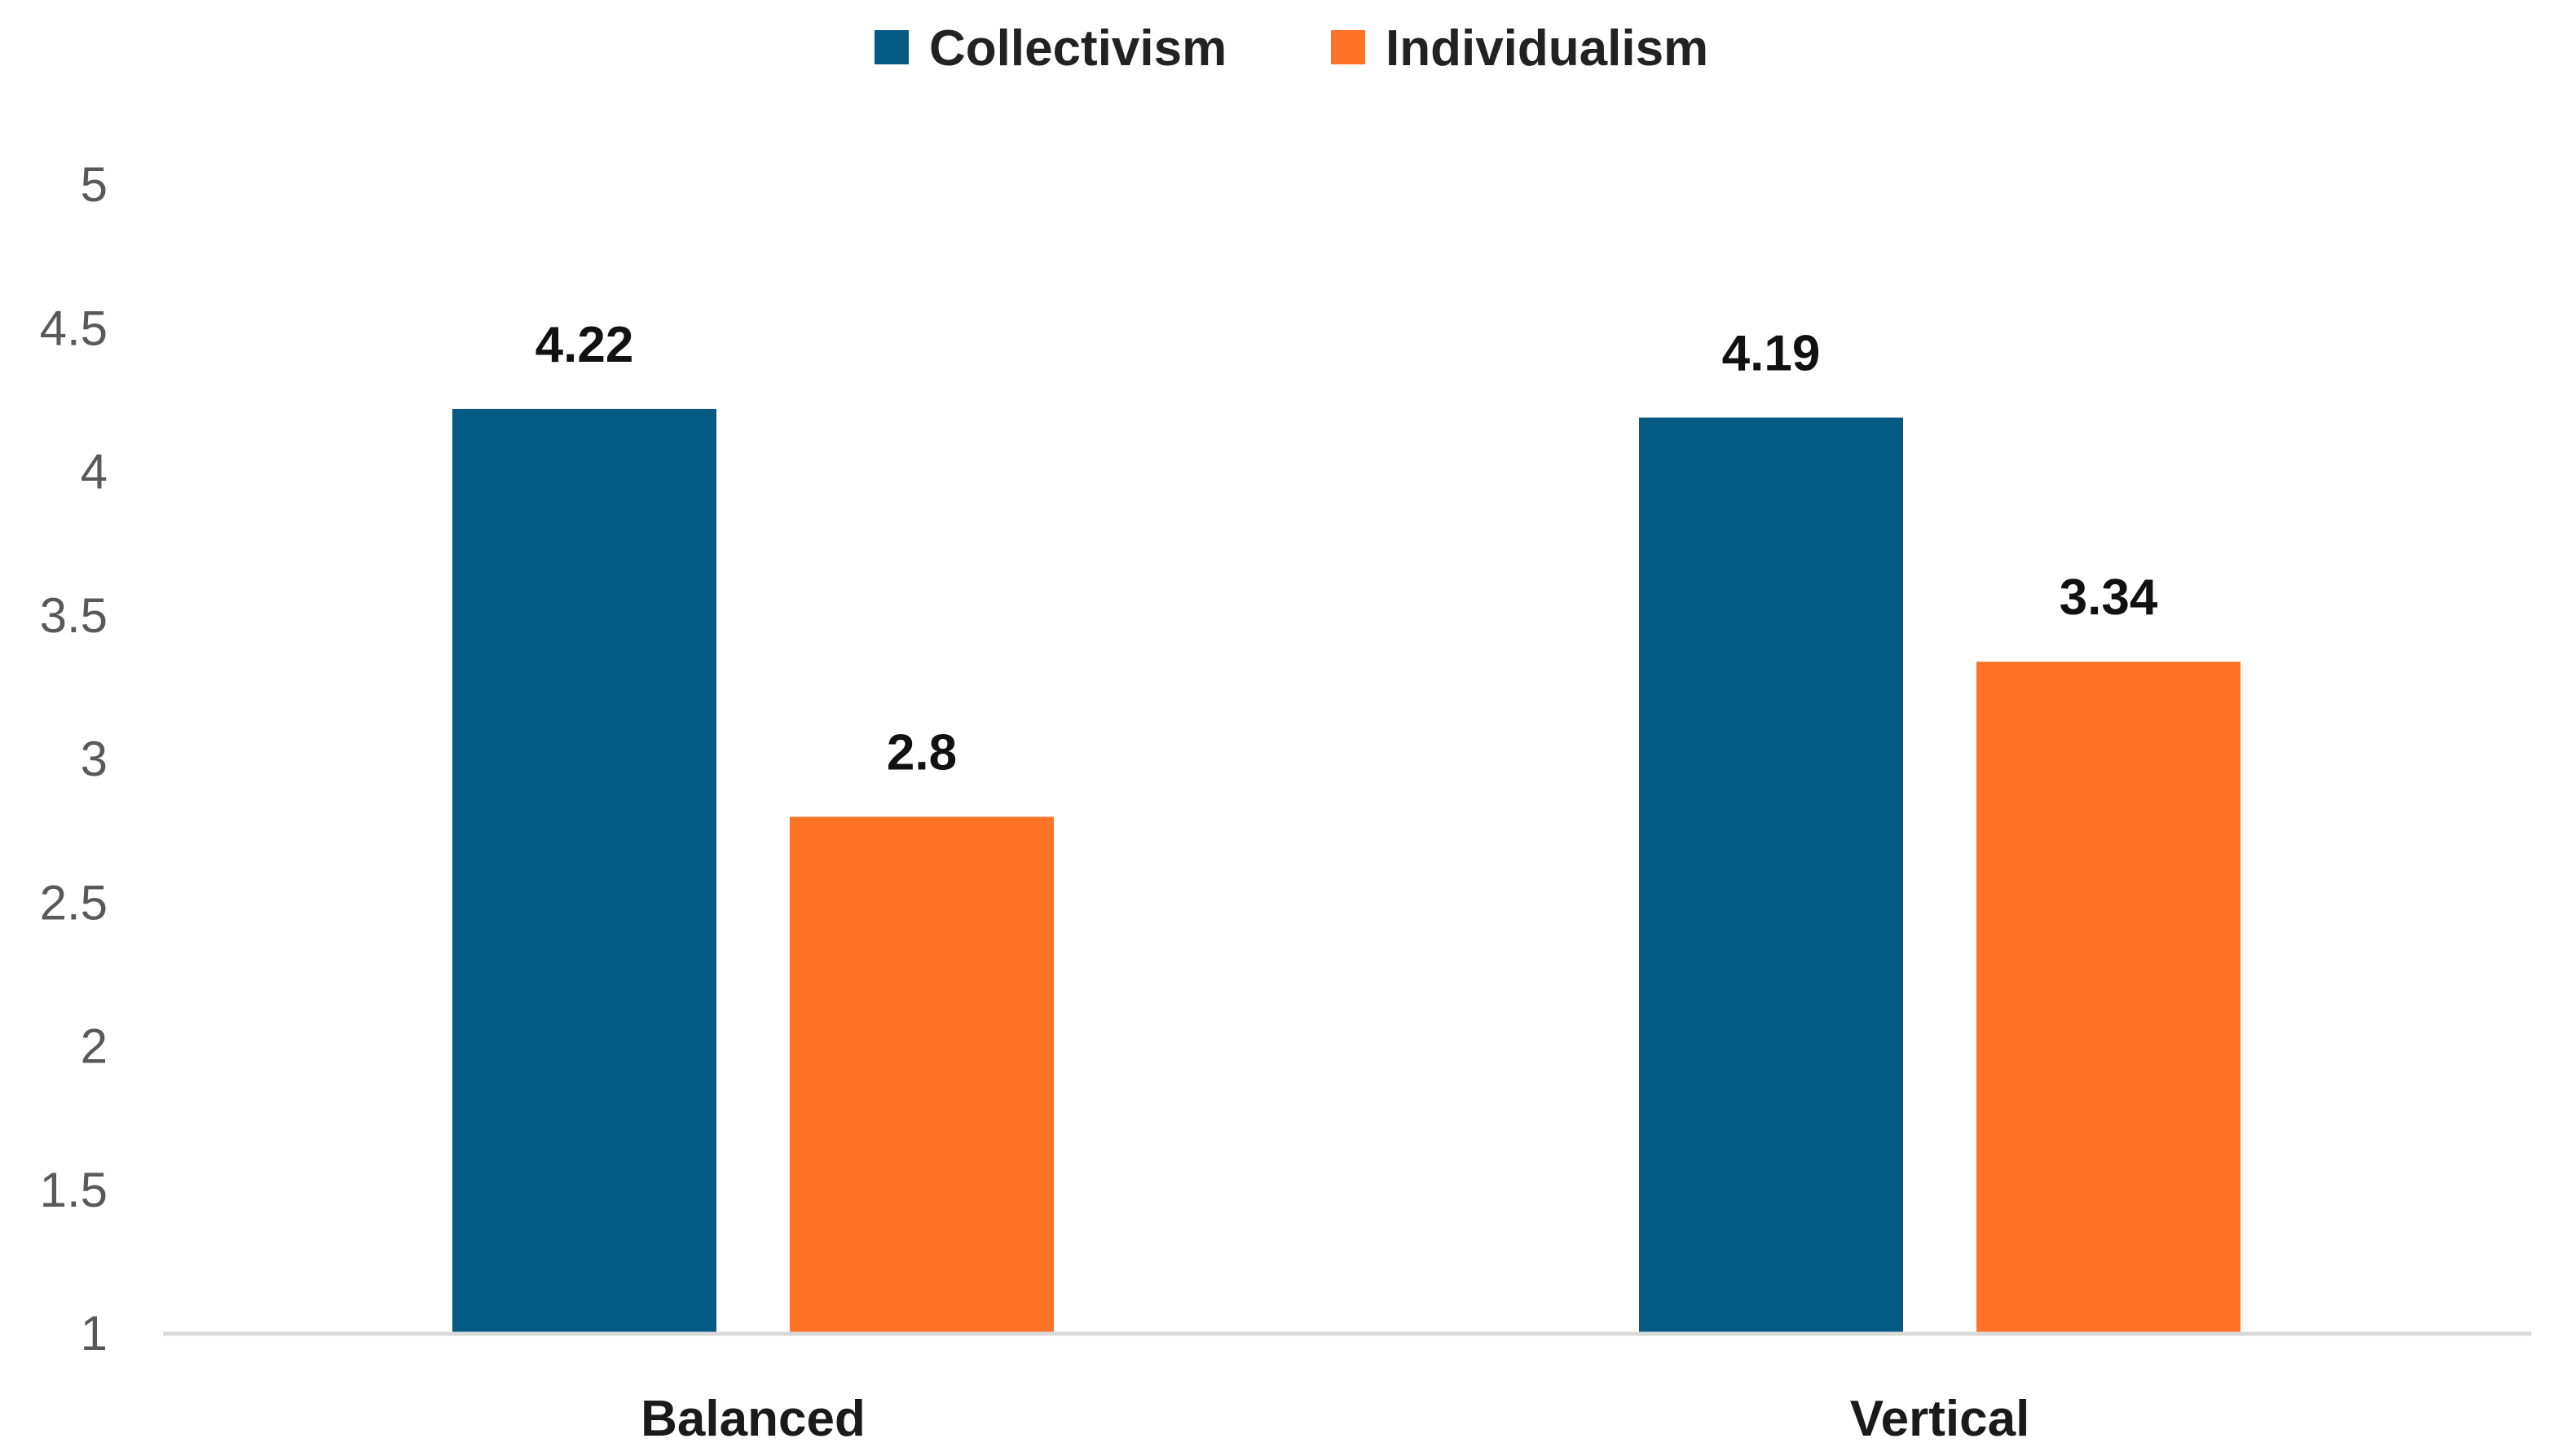 The height and width of the screenshot is (1456, 2560). I want to click on bar-collectivism-balanced, so click(584, 871).